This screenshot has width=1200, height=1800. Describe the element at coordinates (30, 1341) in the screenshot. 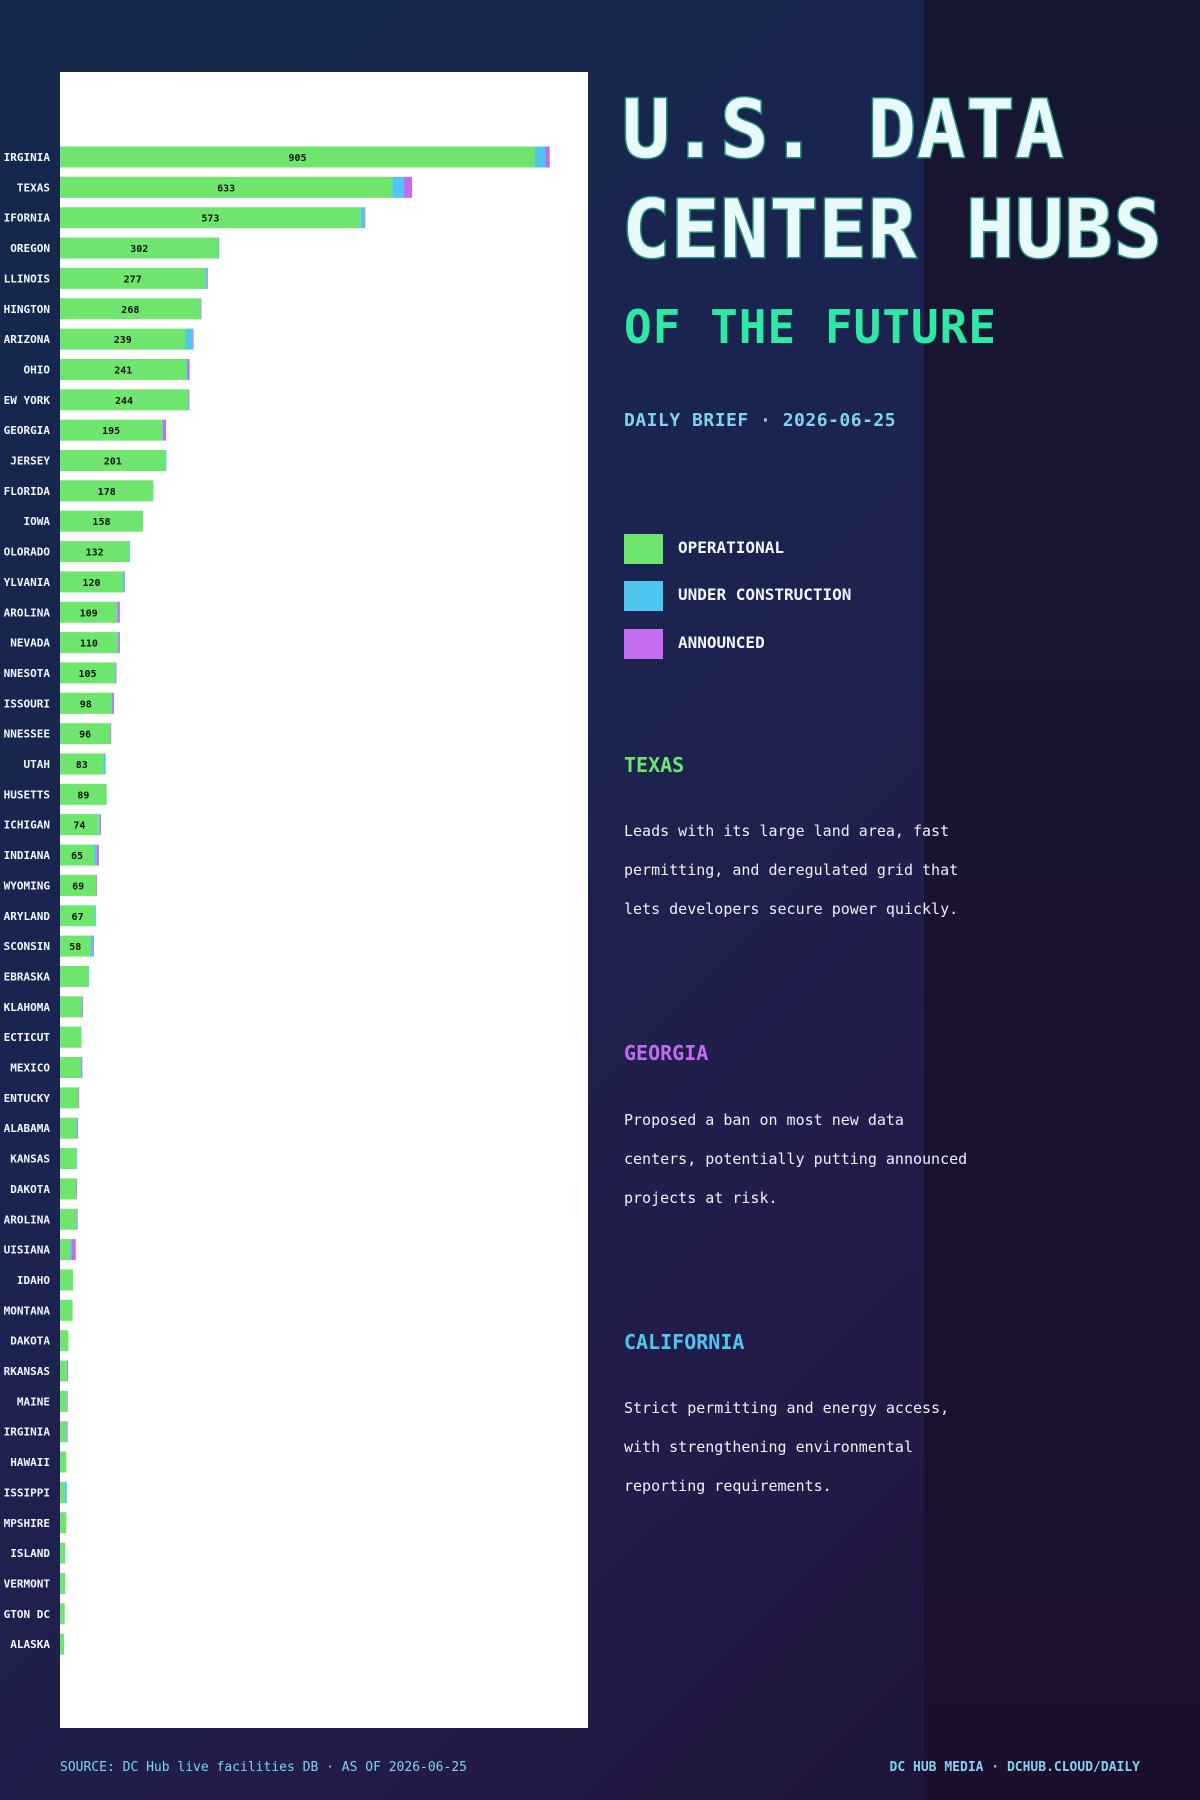

I see `tick-label-39: DAKOTA` at that location.